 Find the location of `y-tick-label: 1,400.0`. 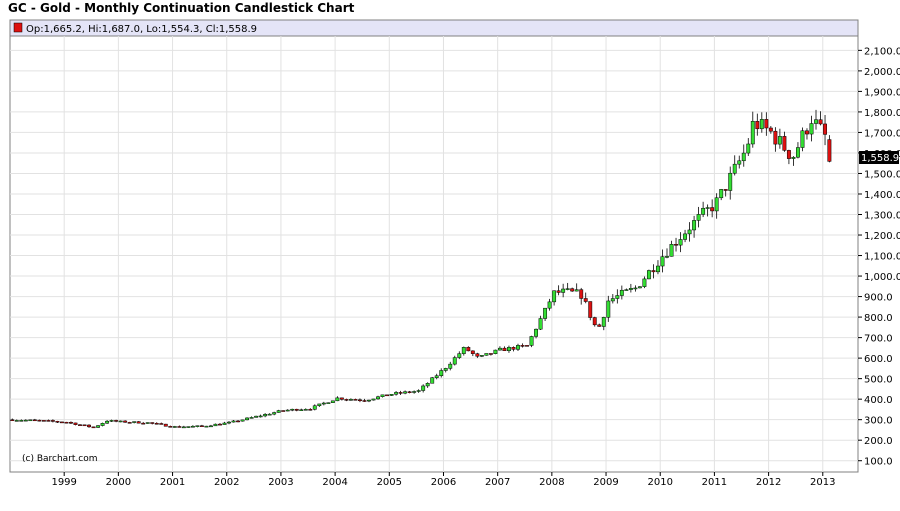

y-tick-label: 1,400.0 is located at coordinates (882, 195).